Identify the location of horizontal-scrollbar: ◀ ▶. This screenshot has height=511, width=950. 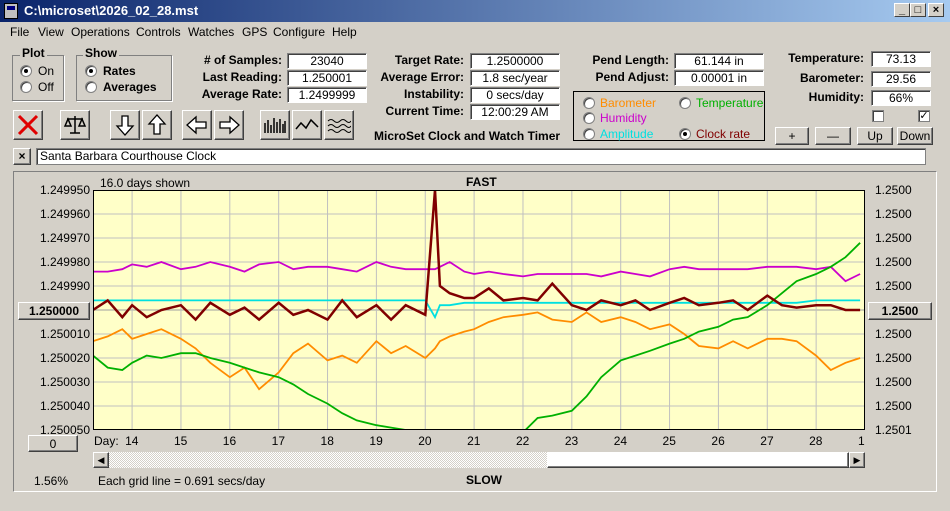
(479, 460).